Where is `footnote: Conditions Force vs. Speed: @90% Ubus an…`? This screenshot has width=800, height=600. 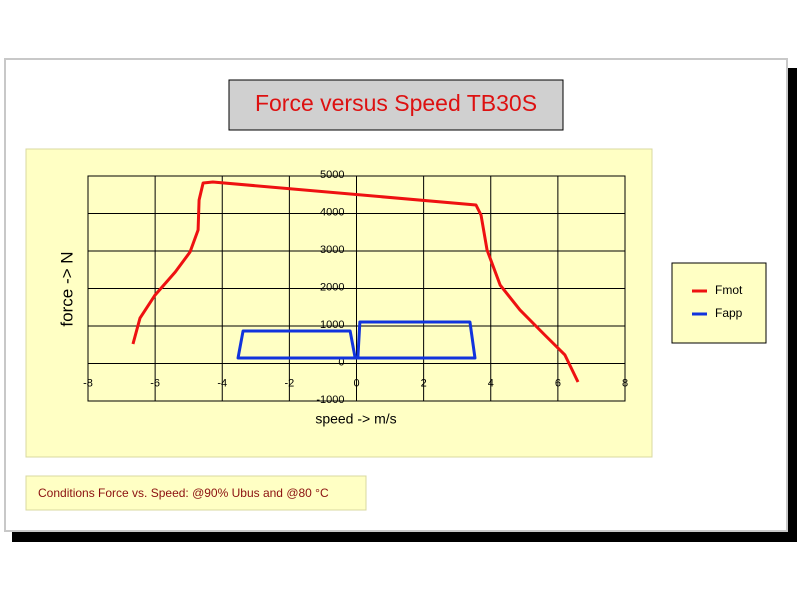
footnote: Conditions Force vs. Speed: @90% Ubus an… is located at coordinates (183, 493).